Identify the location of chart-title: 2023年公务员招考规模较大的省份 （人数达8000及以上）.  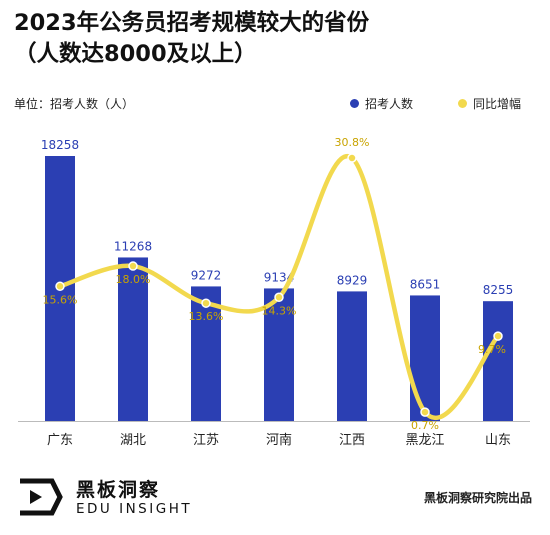
(274, 39).